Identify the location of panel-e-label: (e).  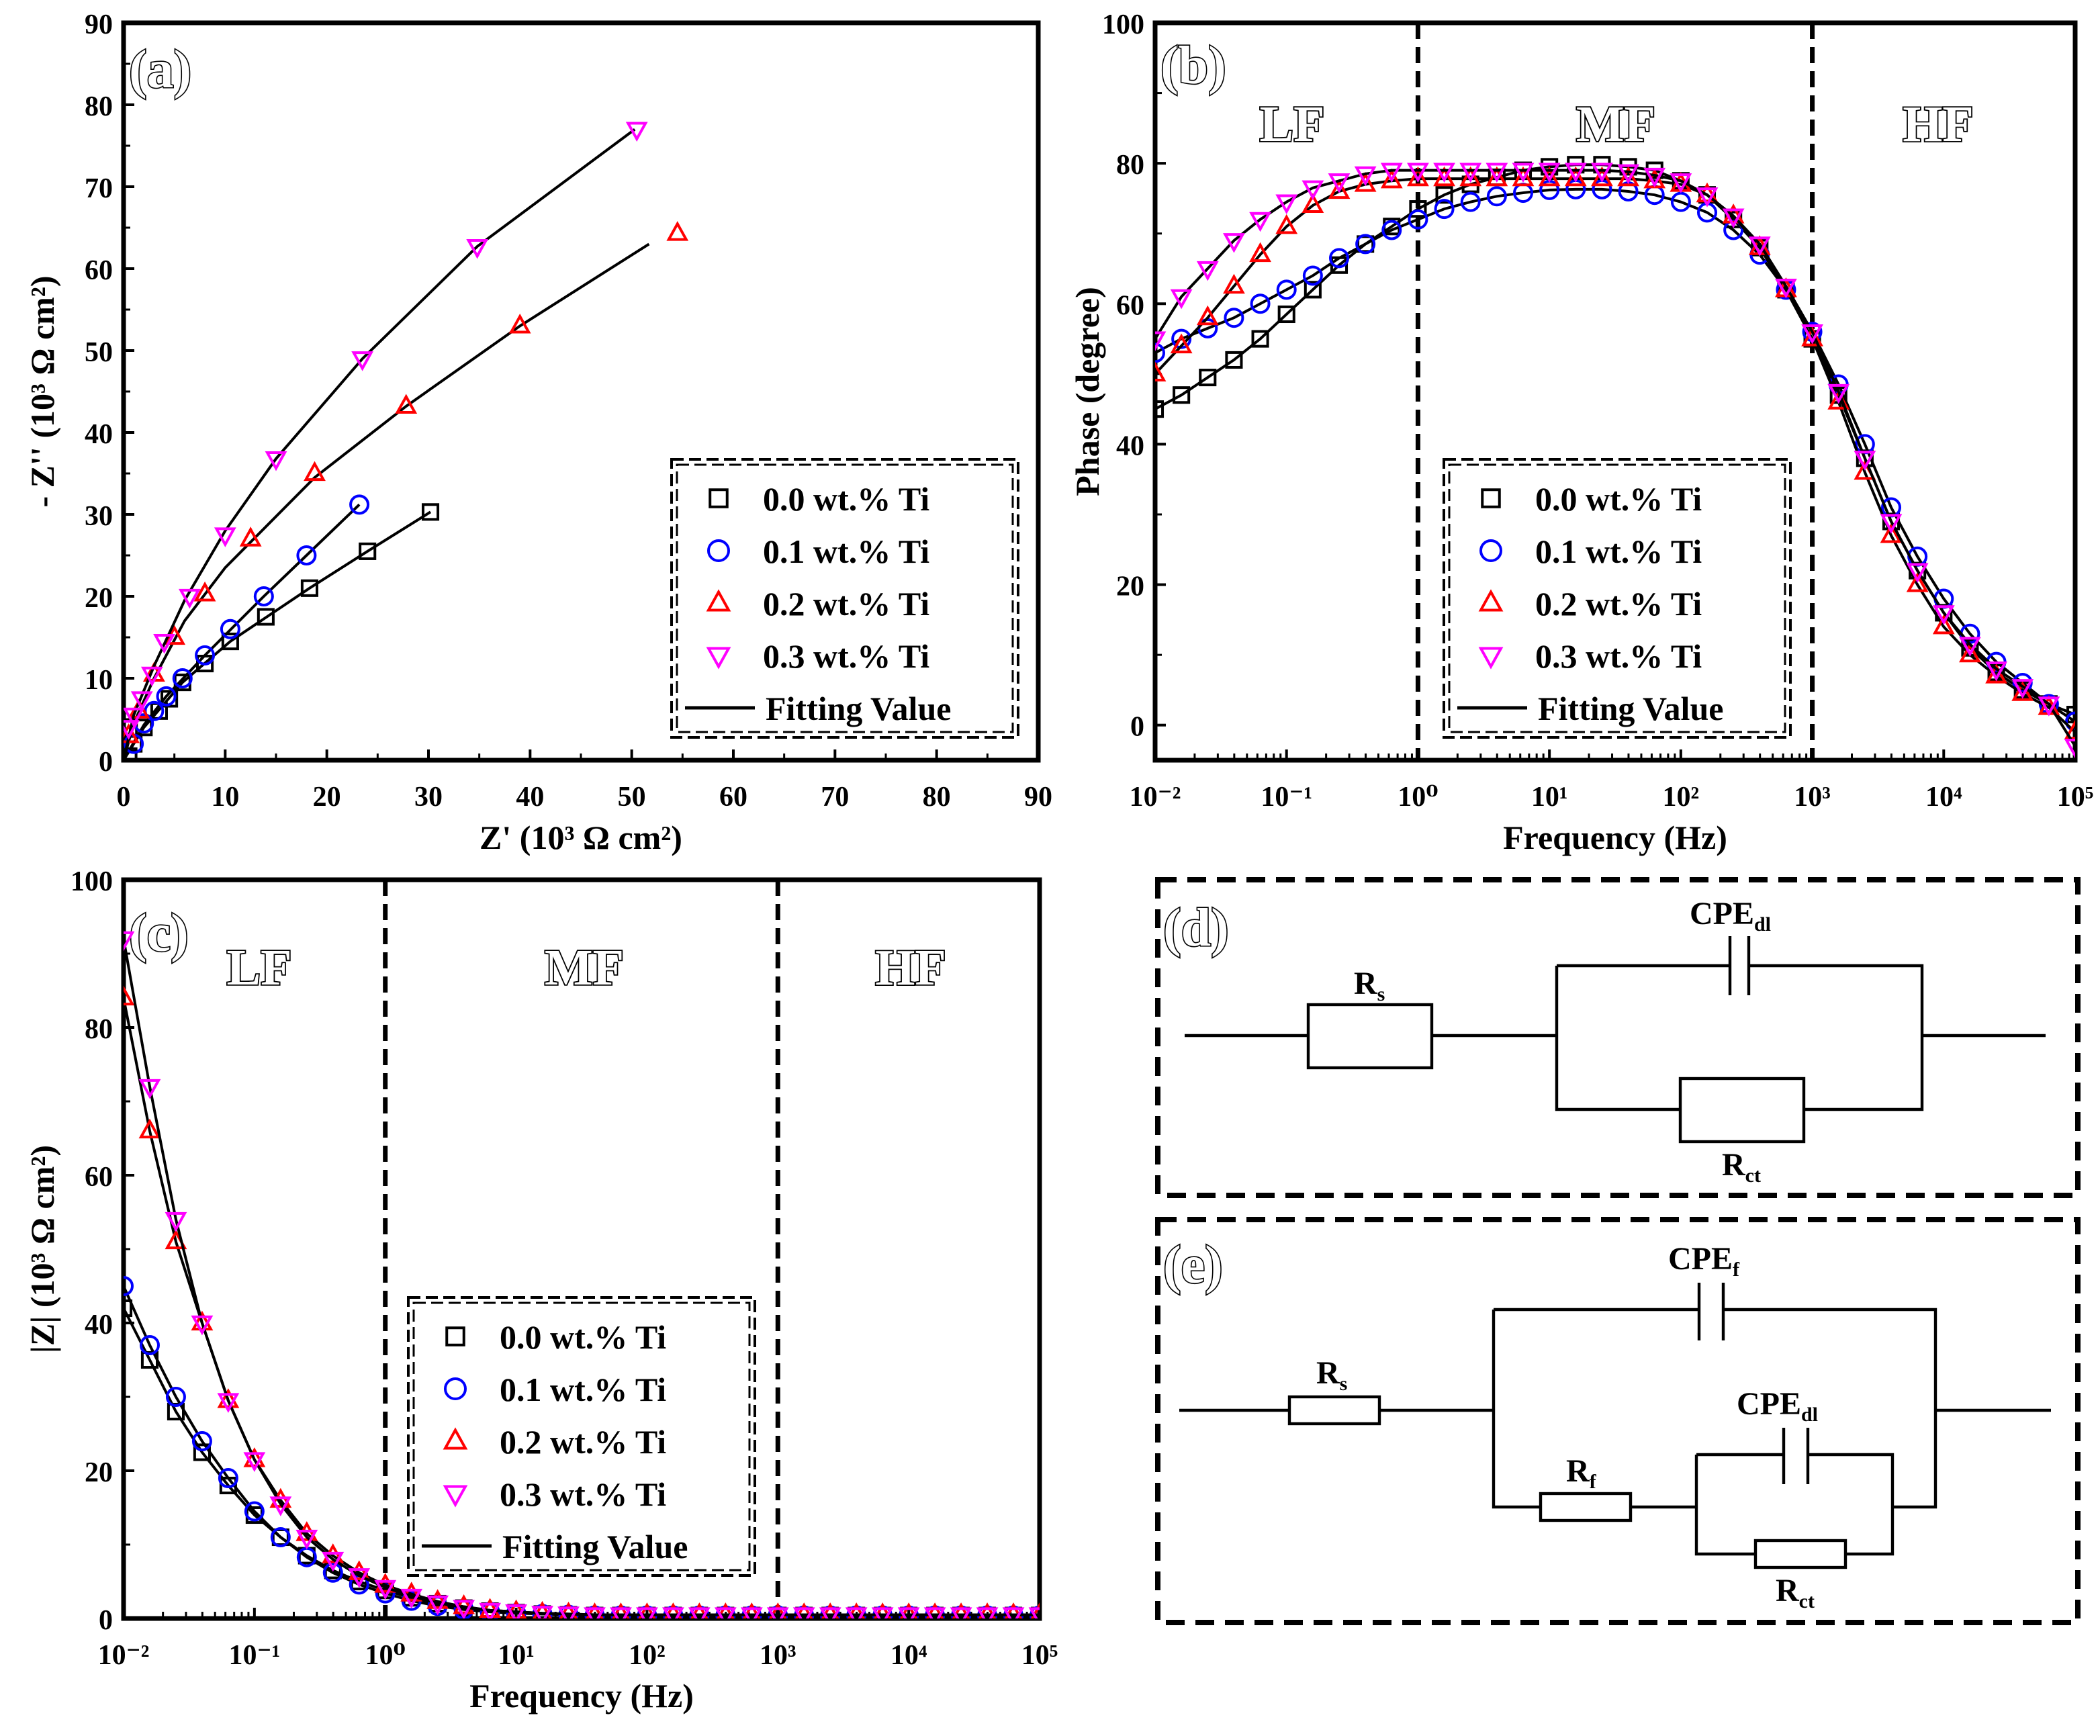
(1193, 1266).